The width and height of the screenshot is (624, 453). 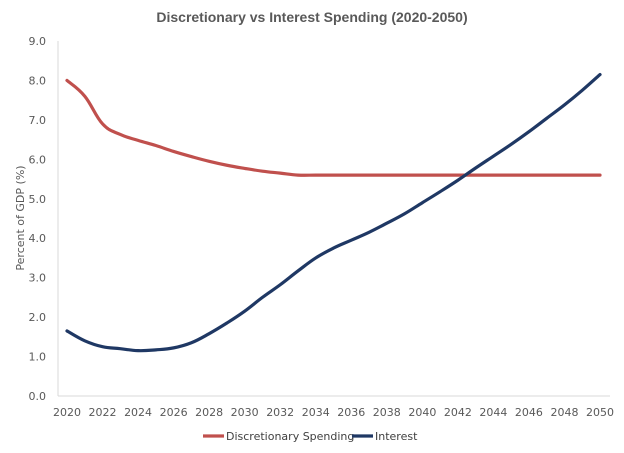 What do you see at coordinates (20, 217) in the screenshot?
I see `y-axis-label: Percent of GDP (%)` at bounding box center [20, 217].